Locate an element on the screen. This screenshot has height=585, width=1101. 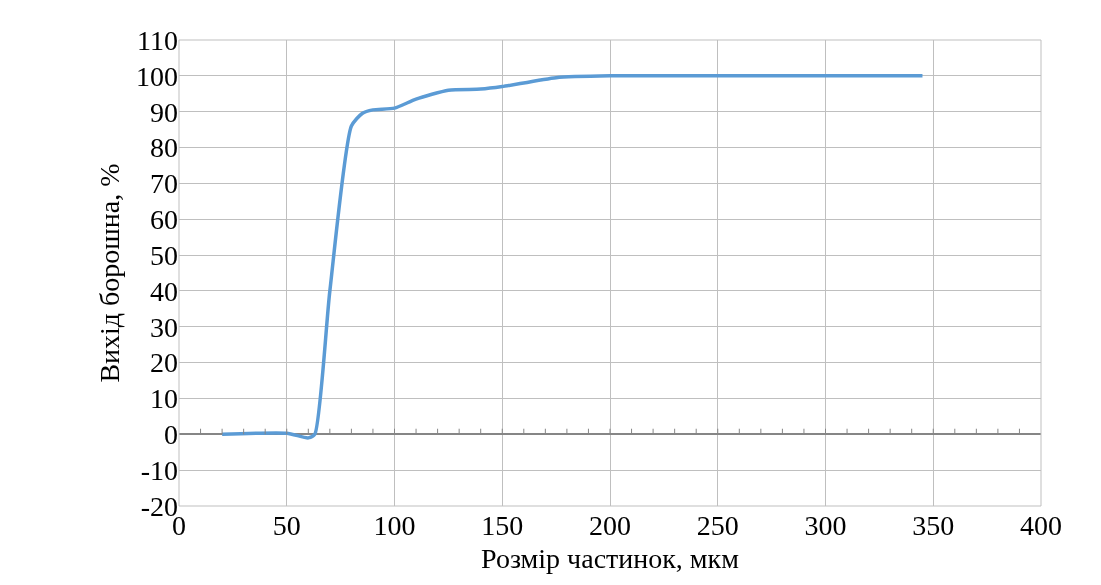
x-tick-label: 400 is located at coordinates (1041, 525).